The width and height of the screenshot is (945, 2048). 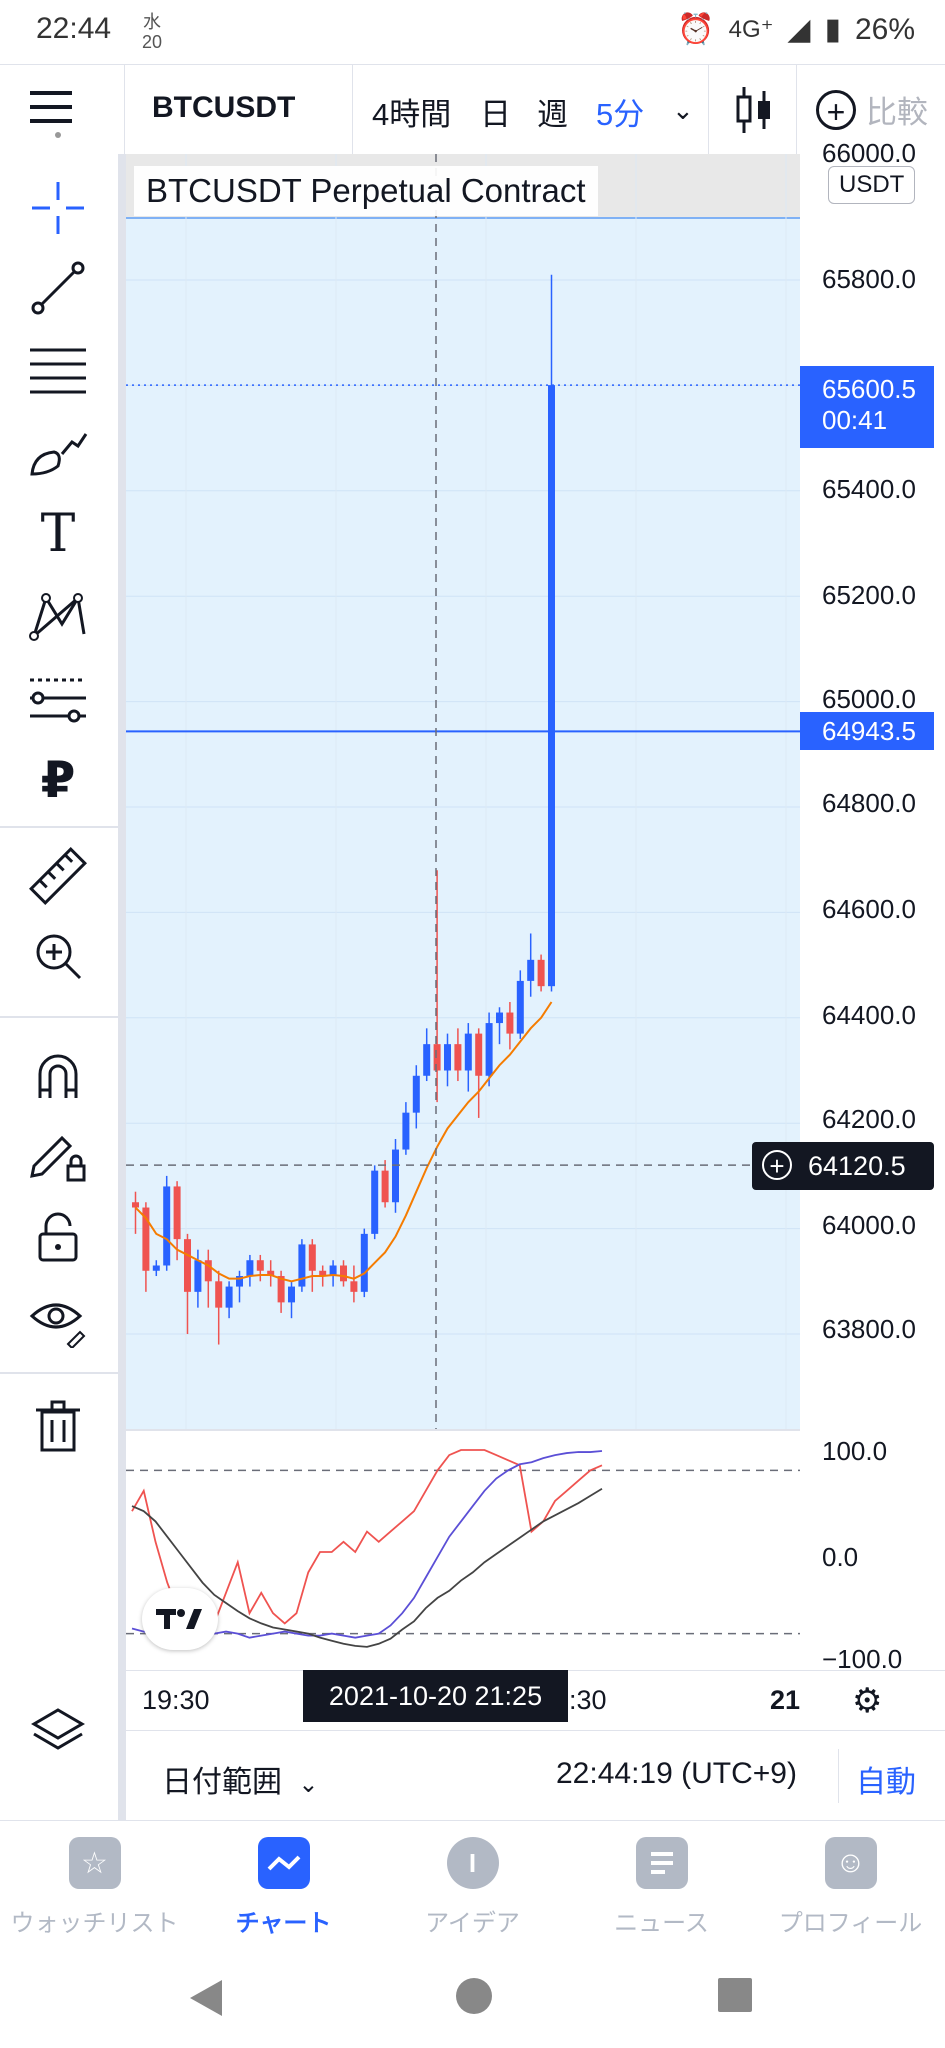 What do you see at coordinates (343, 1142) in the screenshot?
I see `moving-average-line` at bounding box center [343, 1142].